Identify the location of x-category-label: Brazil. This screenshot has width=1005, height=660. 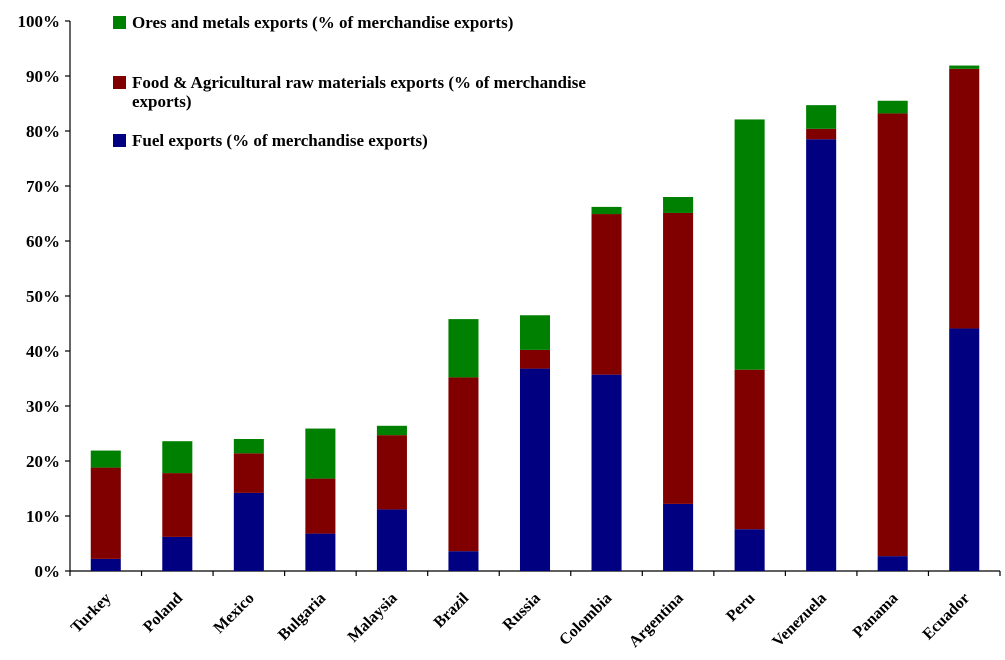
(452, 610).